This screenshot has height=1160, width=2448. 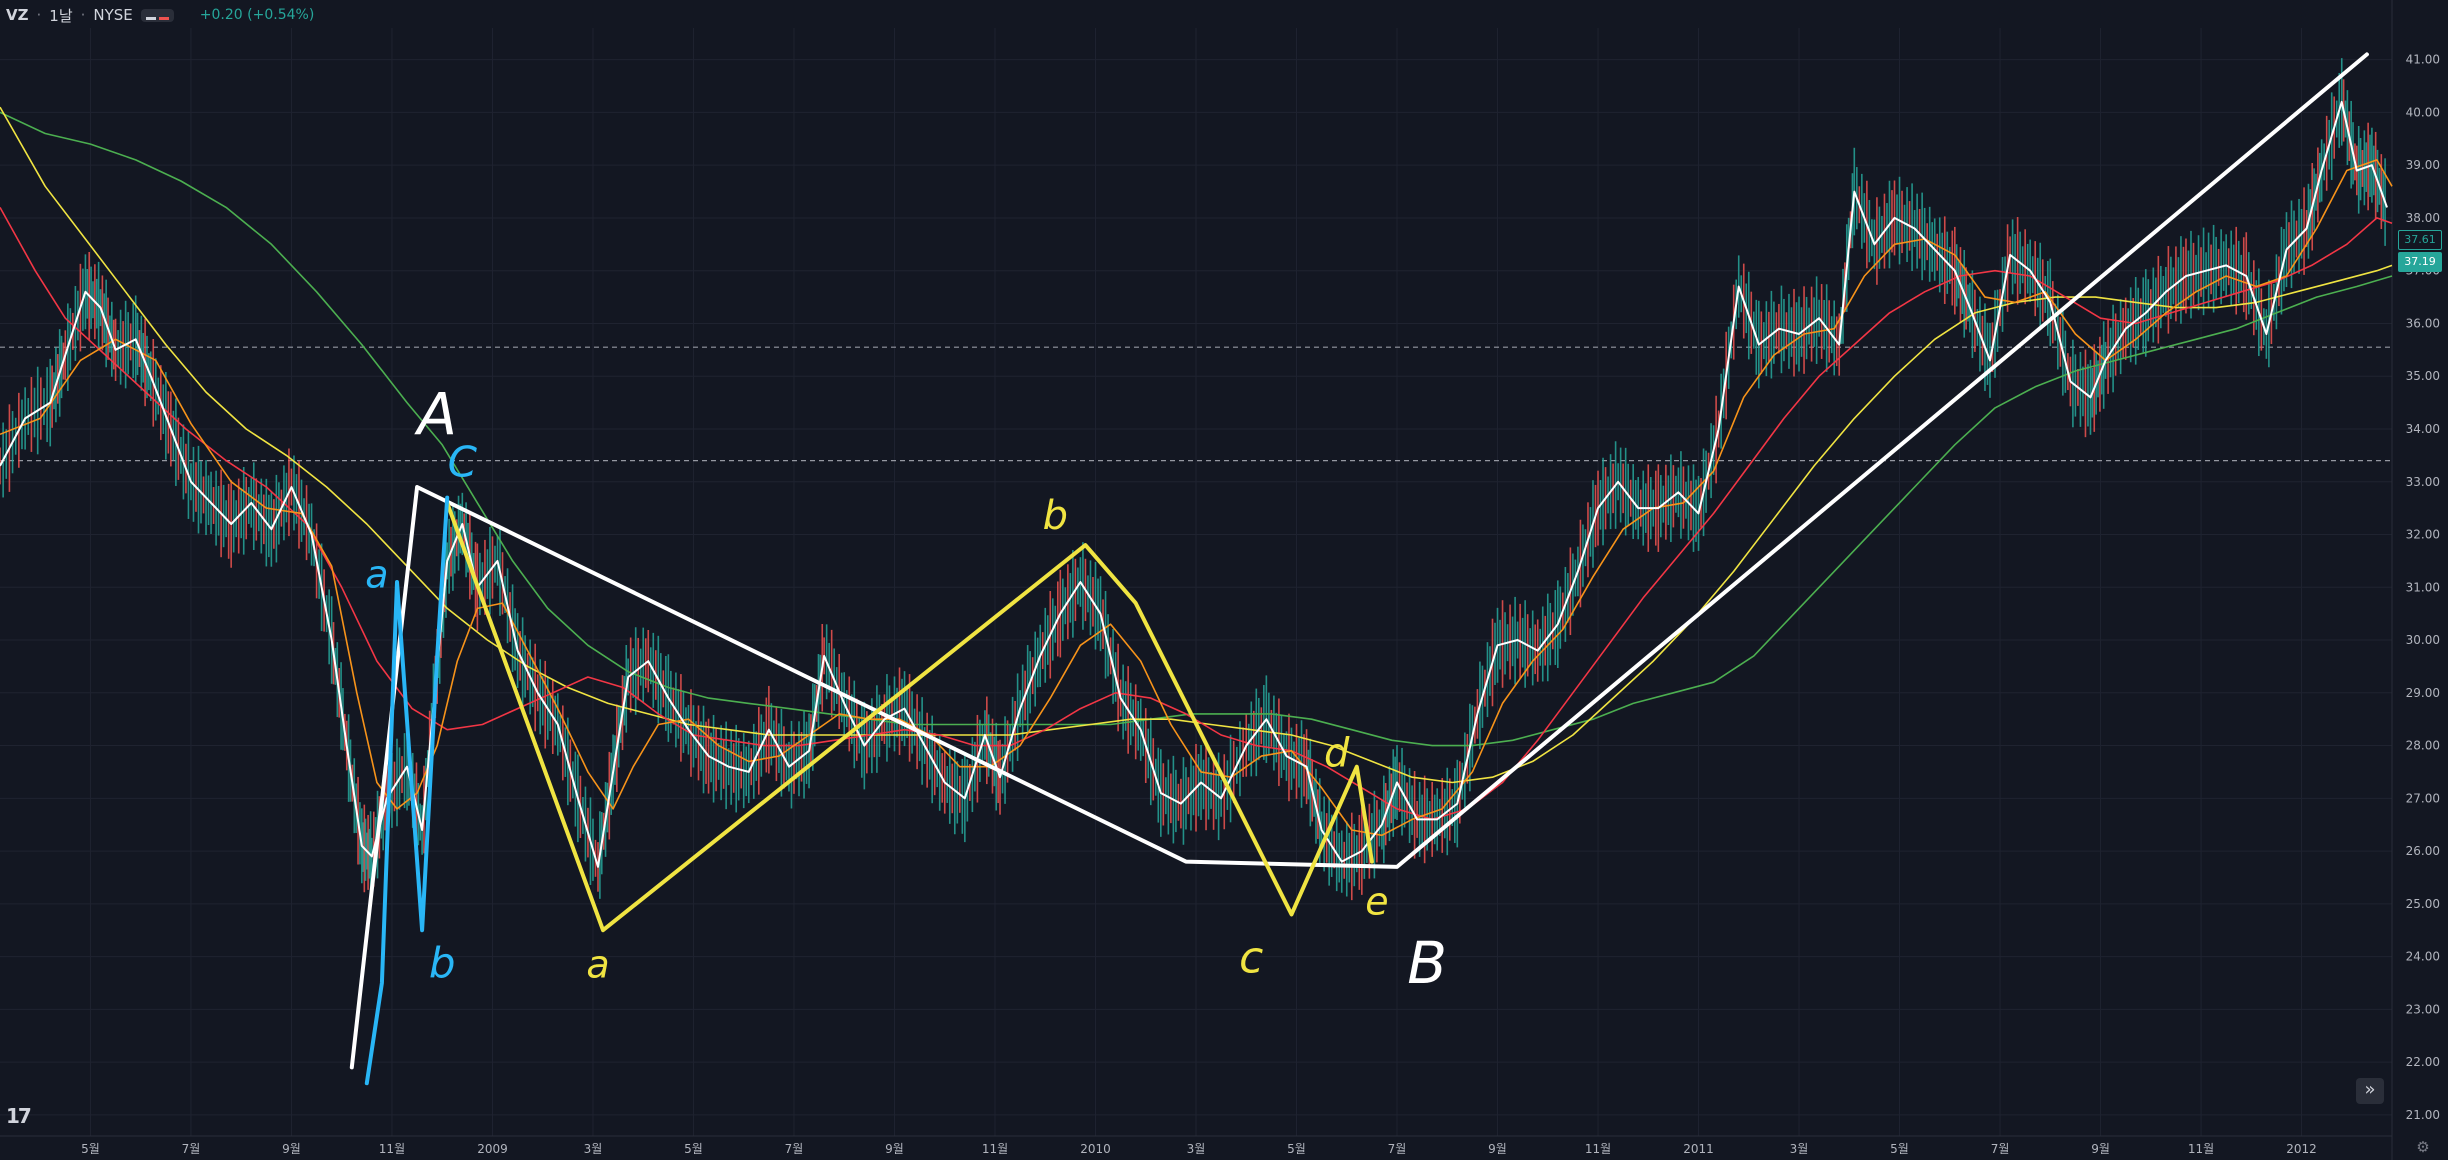 I want to click on legend-interval: 1날, so click(x=61, y=15).